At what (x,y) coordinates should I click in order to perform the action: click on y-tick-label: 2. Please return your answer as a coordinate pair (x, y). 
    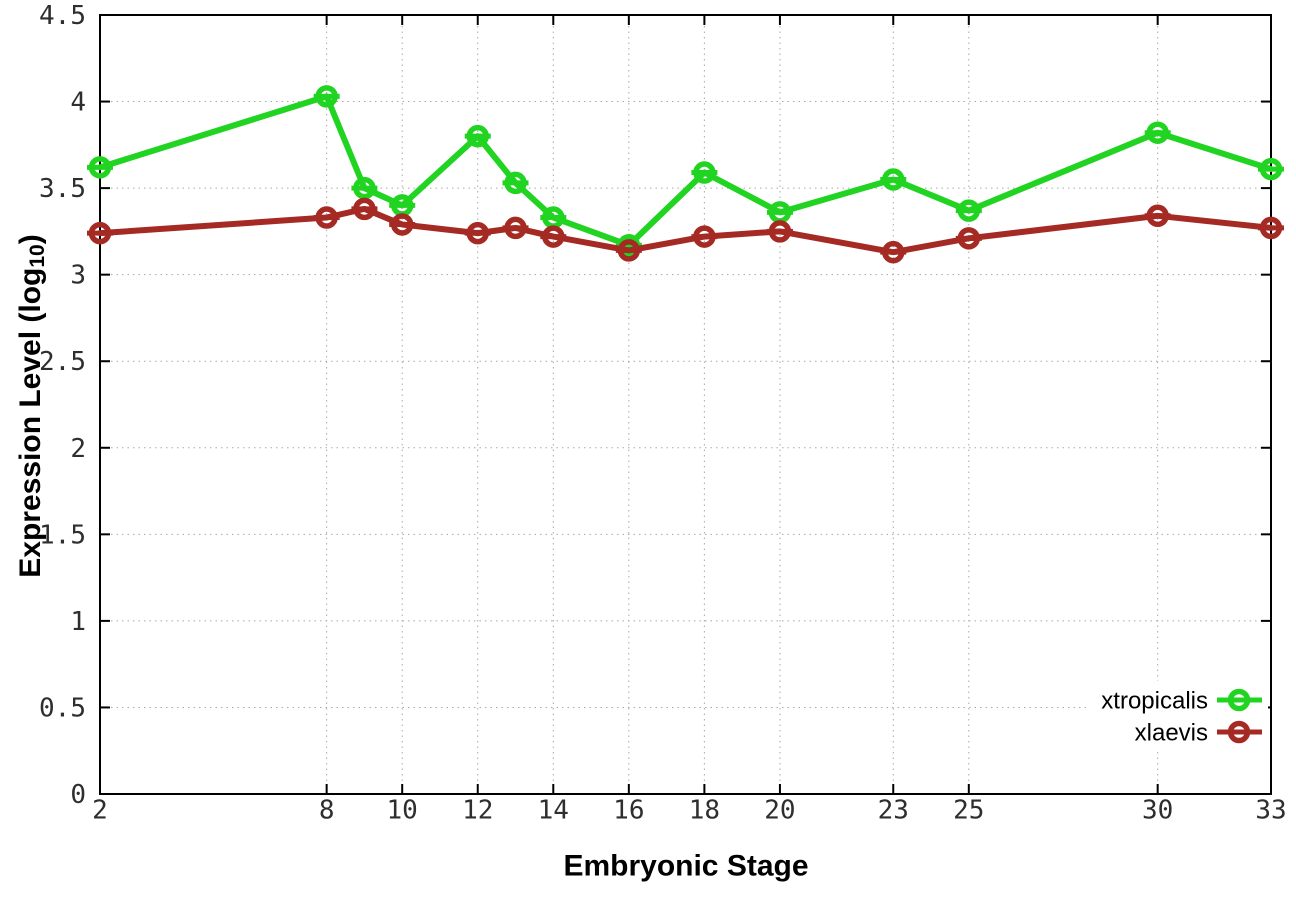
    Looking at the image, I should click on (78, 449).